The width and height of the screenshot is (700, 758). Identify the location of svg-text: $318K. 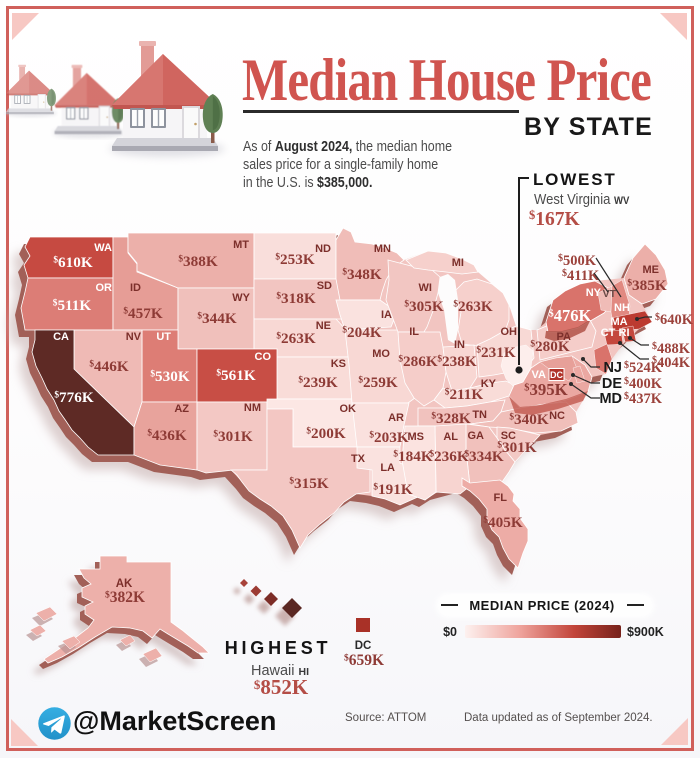
(295, 298).